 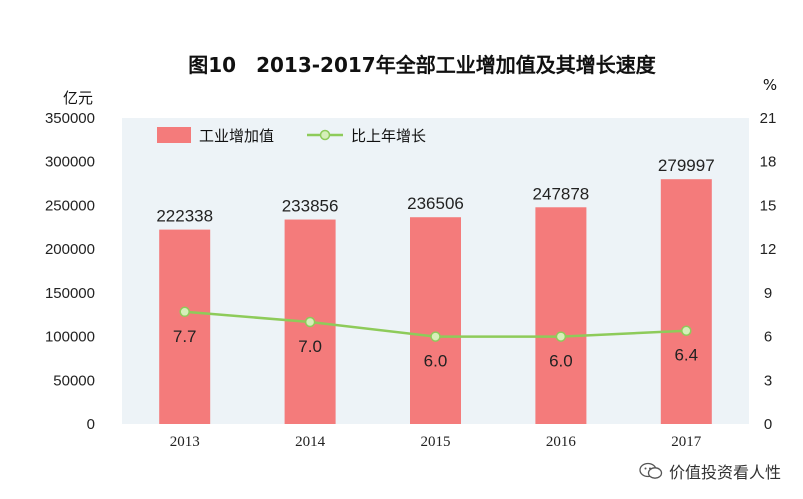 What do you see at coordinates (768, 424) in the screenshot?
I see `y-right-tick-label: 0` at bounding box center [768, 424].